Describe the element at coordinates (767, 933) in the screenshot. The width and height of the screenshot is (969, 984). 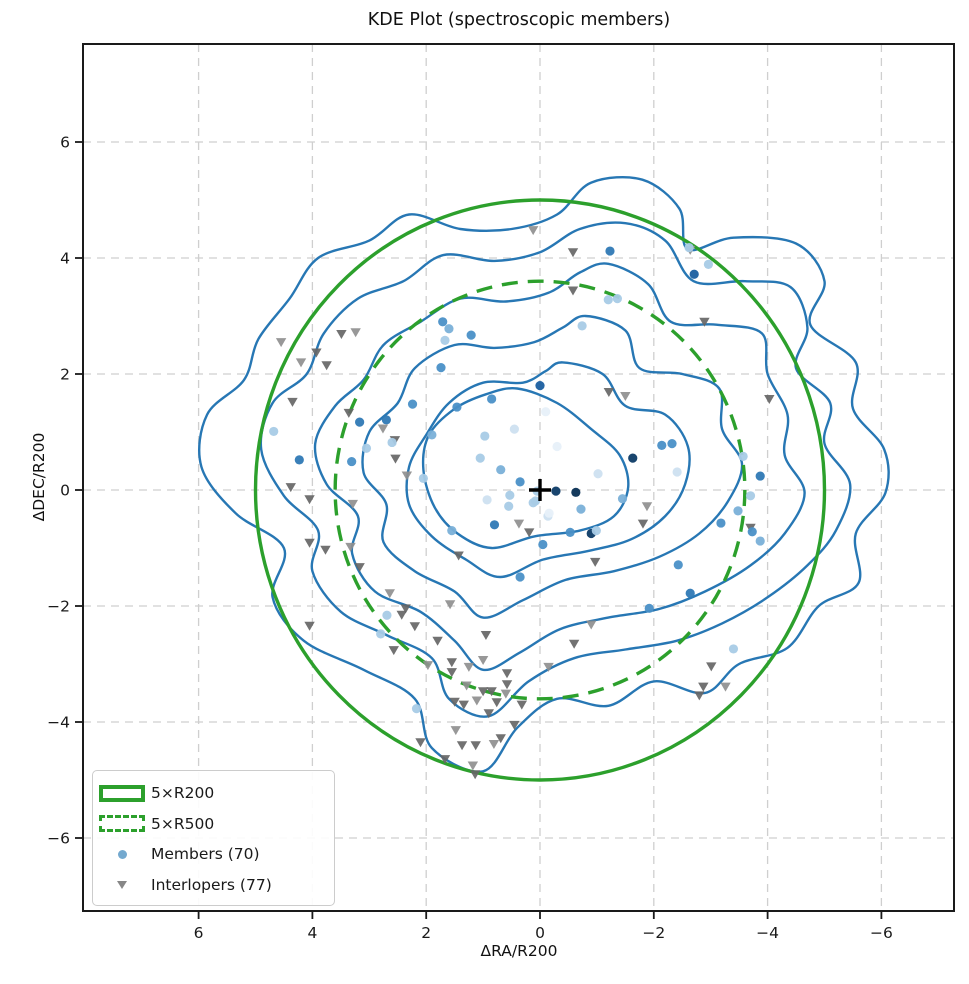
I see `x-tick-label: −4` at that location.